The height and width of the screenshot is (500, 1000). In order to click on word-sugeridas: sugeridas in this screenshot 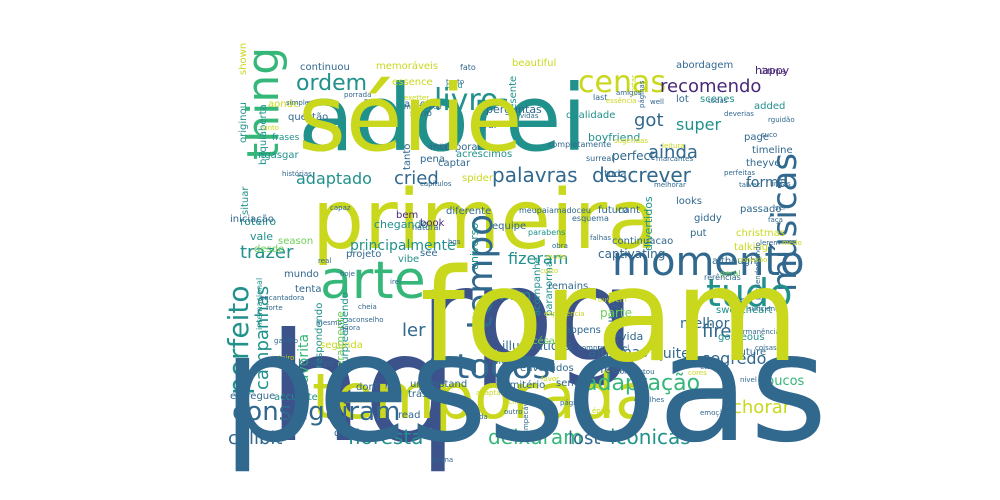, I will do `click(631, 141)`.